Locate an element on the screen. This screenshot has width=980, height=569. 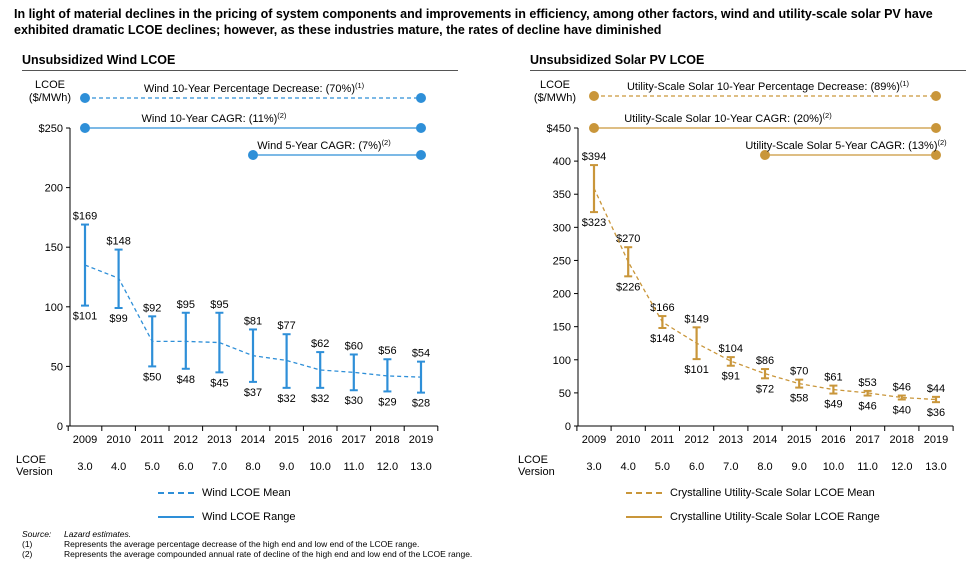
y-tick-label: $250 is located at coordinates (51, 129).